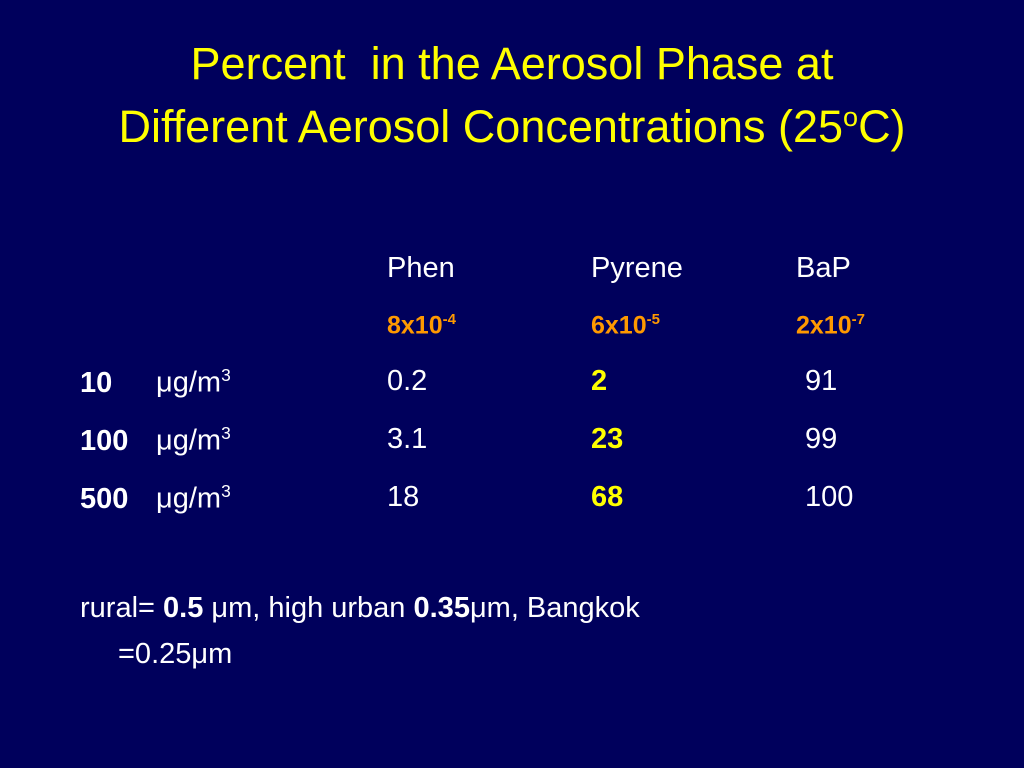 This screenshot has height=768, width=1024. Describe the element at coordinates (858, 319) in the screenshot. I see `volatility-exponent: -7` at that location.